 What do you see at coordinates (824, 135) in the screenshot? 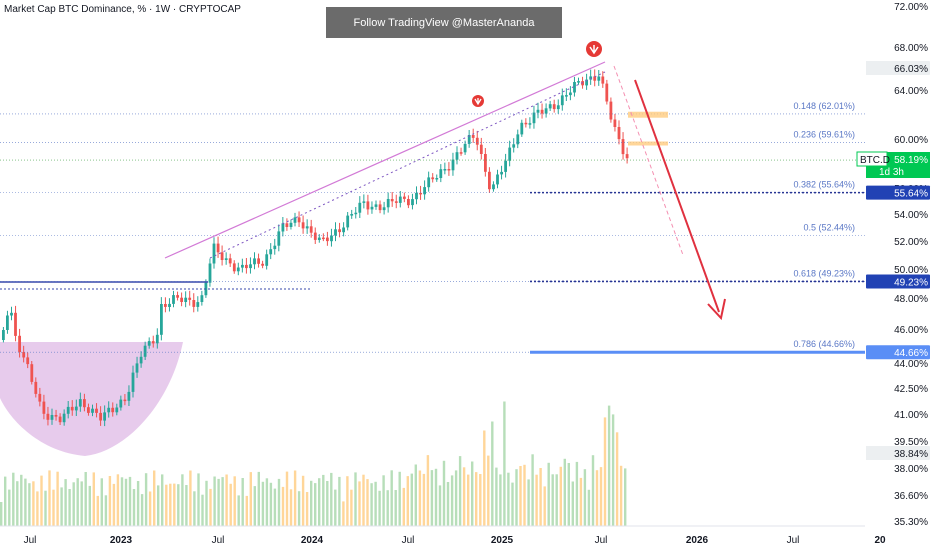
I see `fib-label: 0.236 (59.61%)` at bounding box center [824, 135].